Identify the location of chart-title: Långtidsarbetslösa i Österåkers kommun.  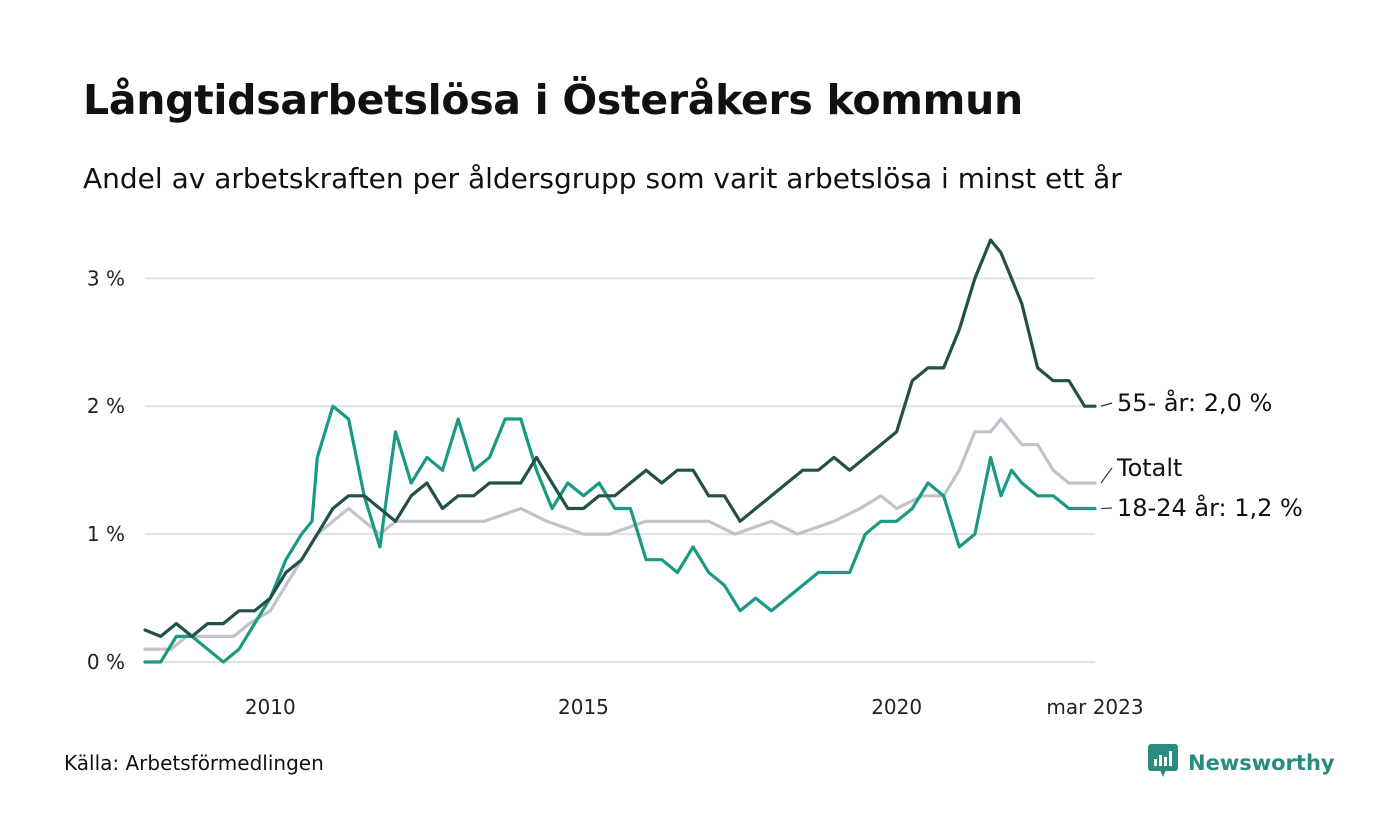
(553, 100).